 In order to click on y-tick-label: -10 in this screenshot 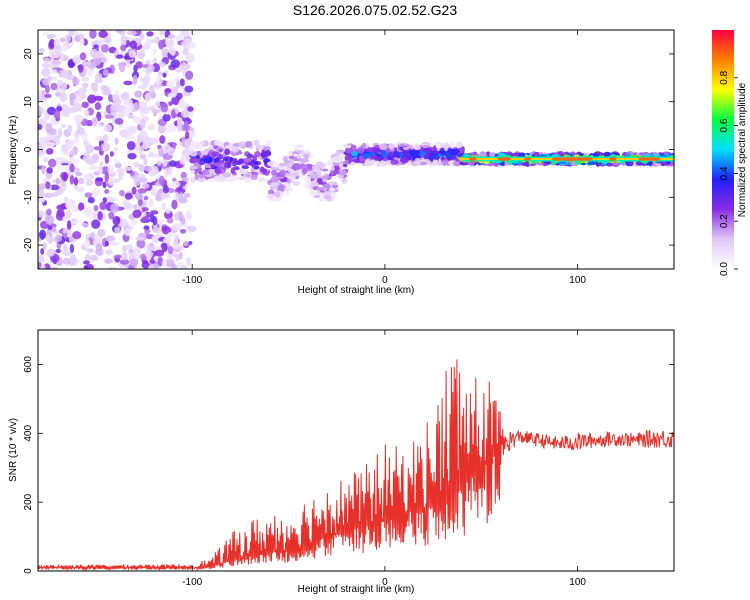, I will do `click(28, 197)`.